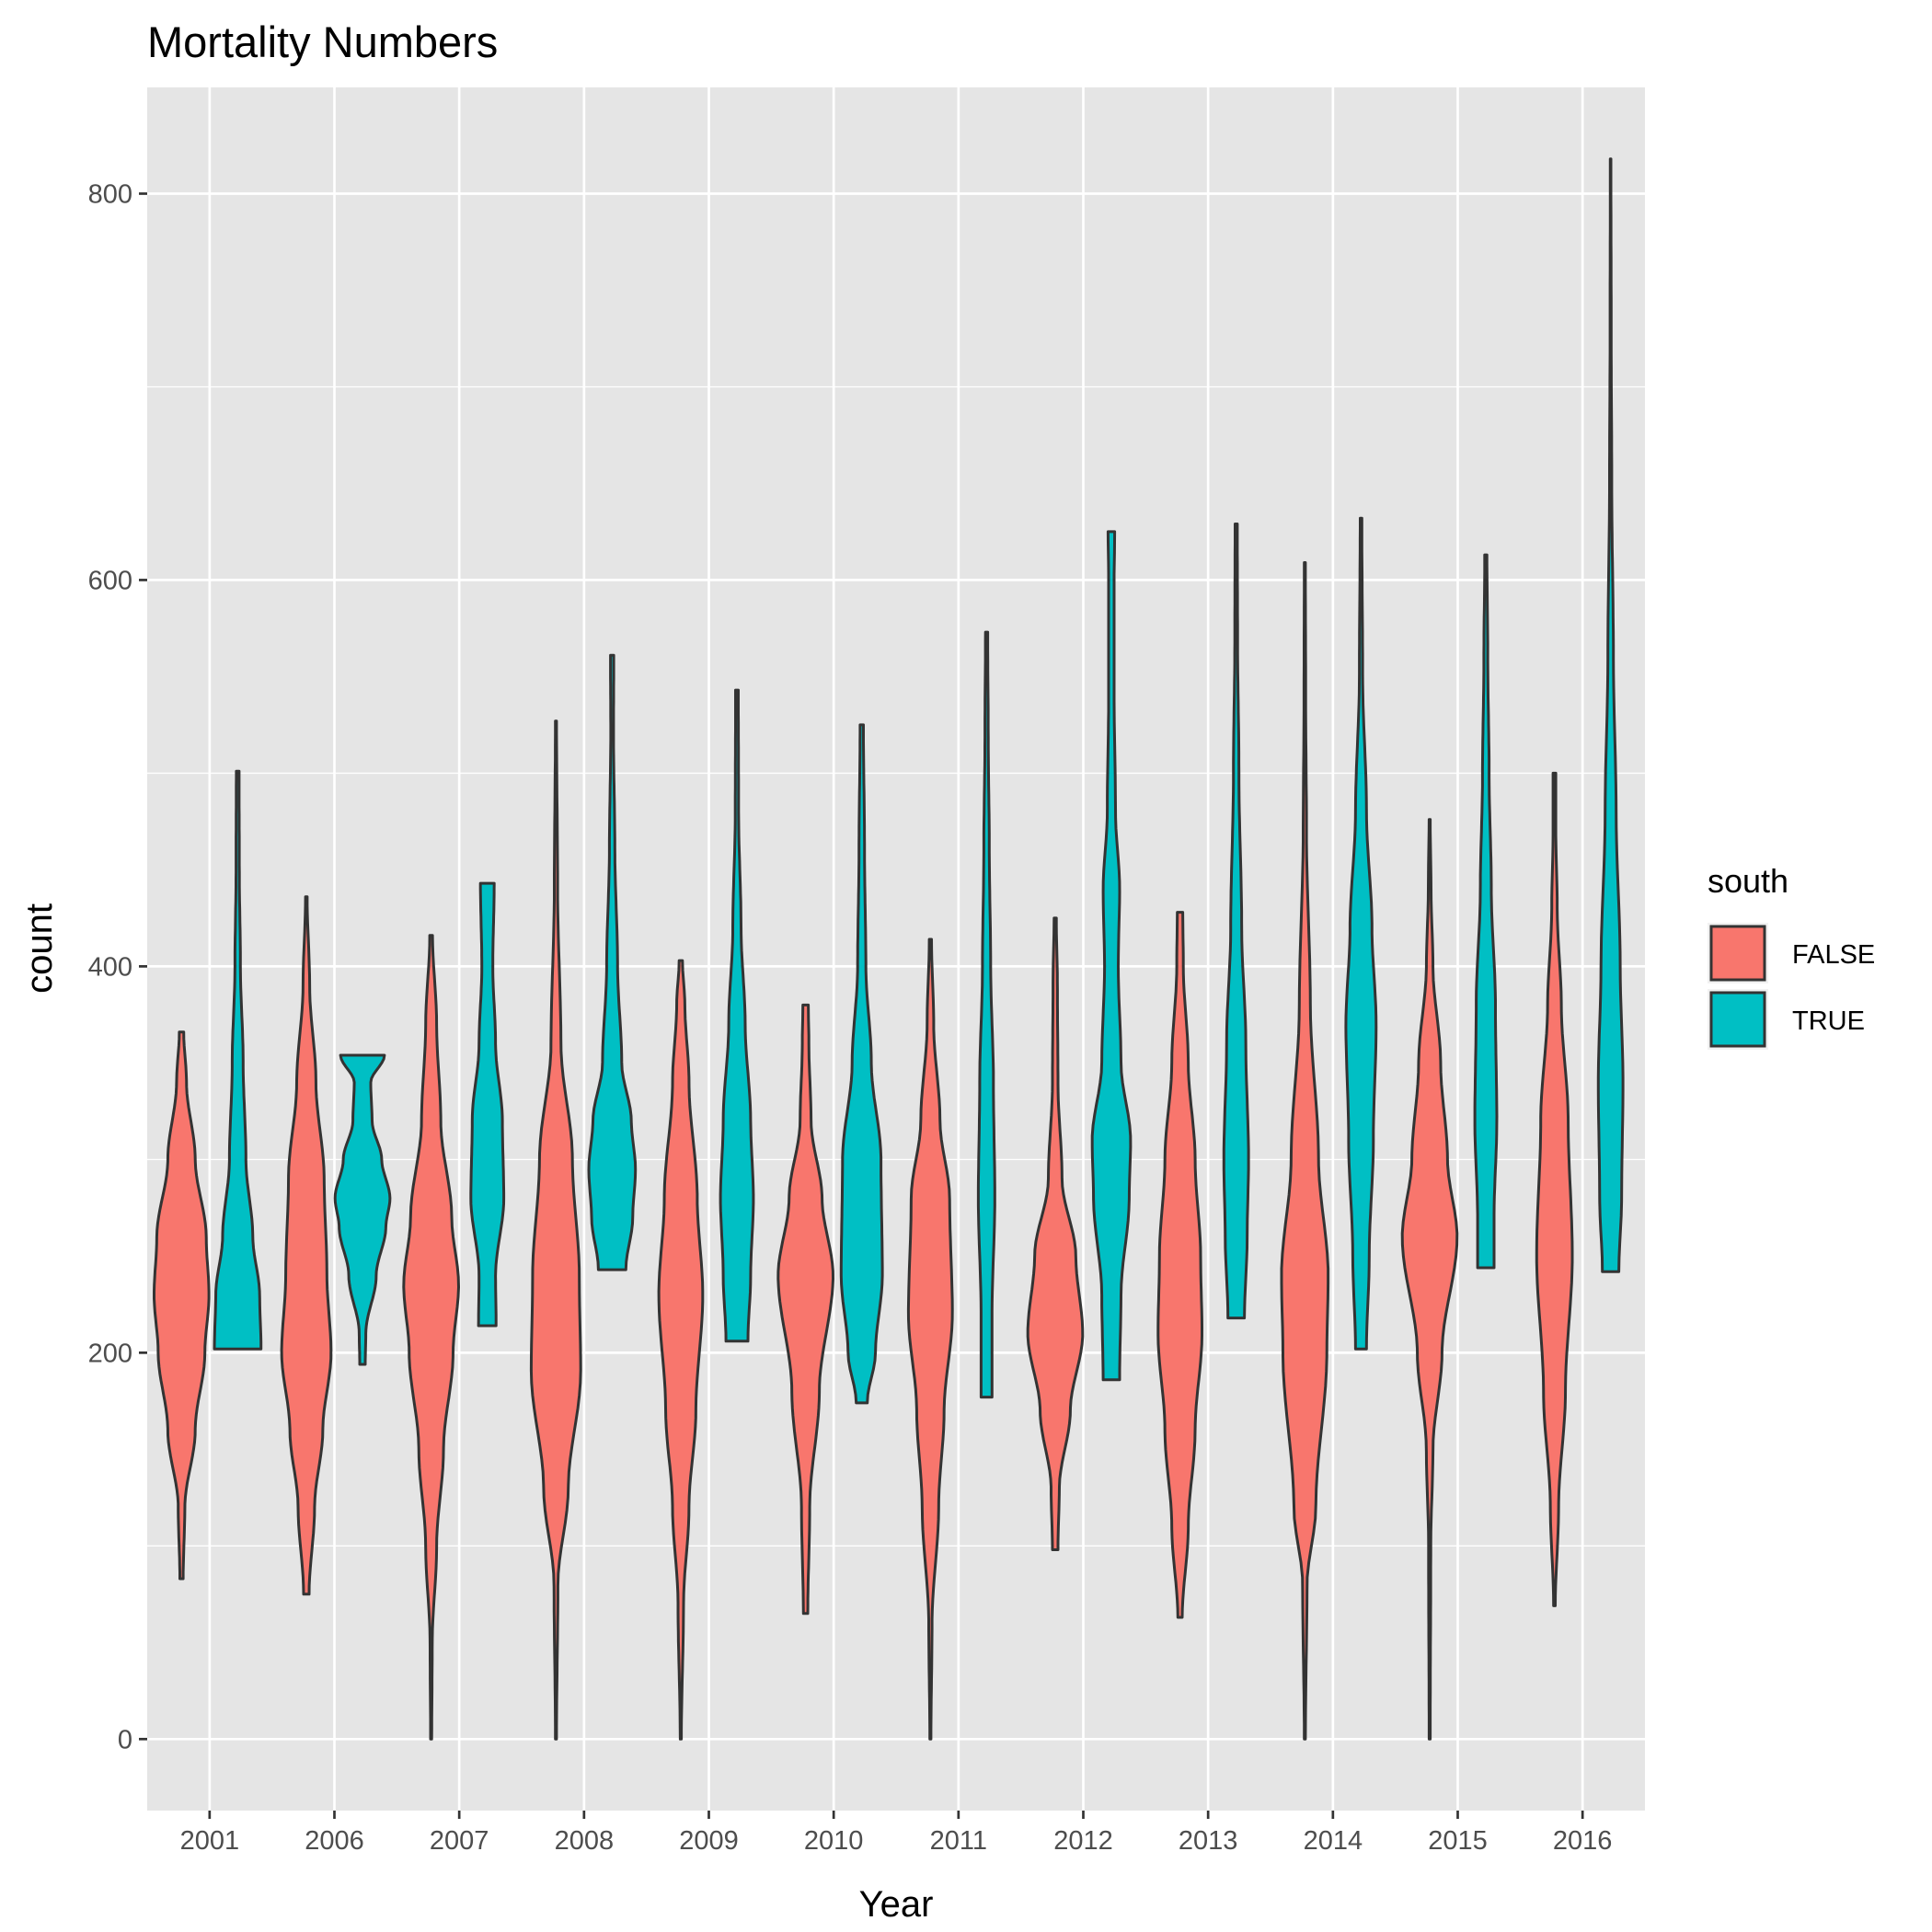 The height and width of the screenshot is (1932, 1932). Describe the element at coordinates (1208, 1841) in the screenshot. I see `x-tick-label: 2013` at that location.